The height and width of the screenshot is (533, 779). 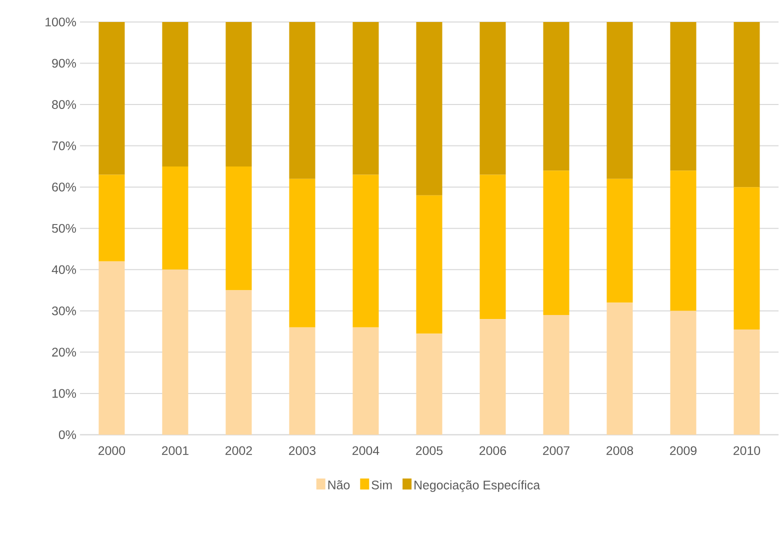 I want to click on y-tick-label: 50%, so click(x=64, y=228).